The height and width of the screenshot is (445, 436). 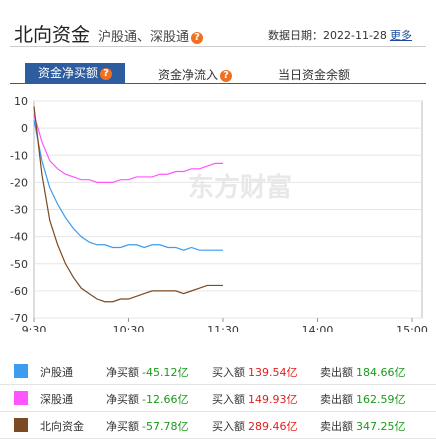 I want to click on legend-row: 深股通 净买额 -12.66亿 买入额 149.93亿 卖出额 162.59亿, so click(x=218, y=398).